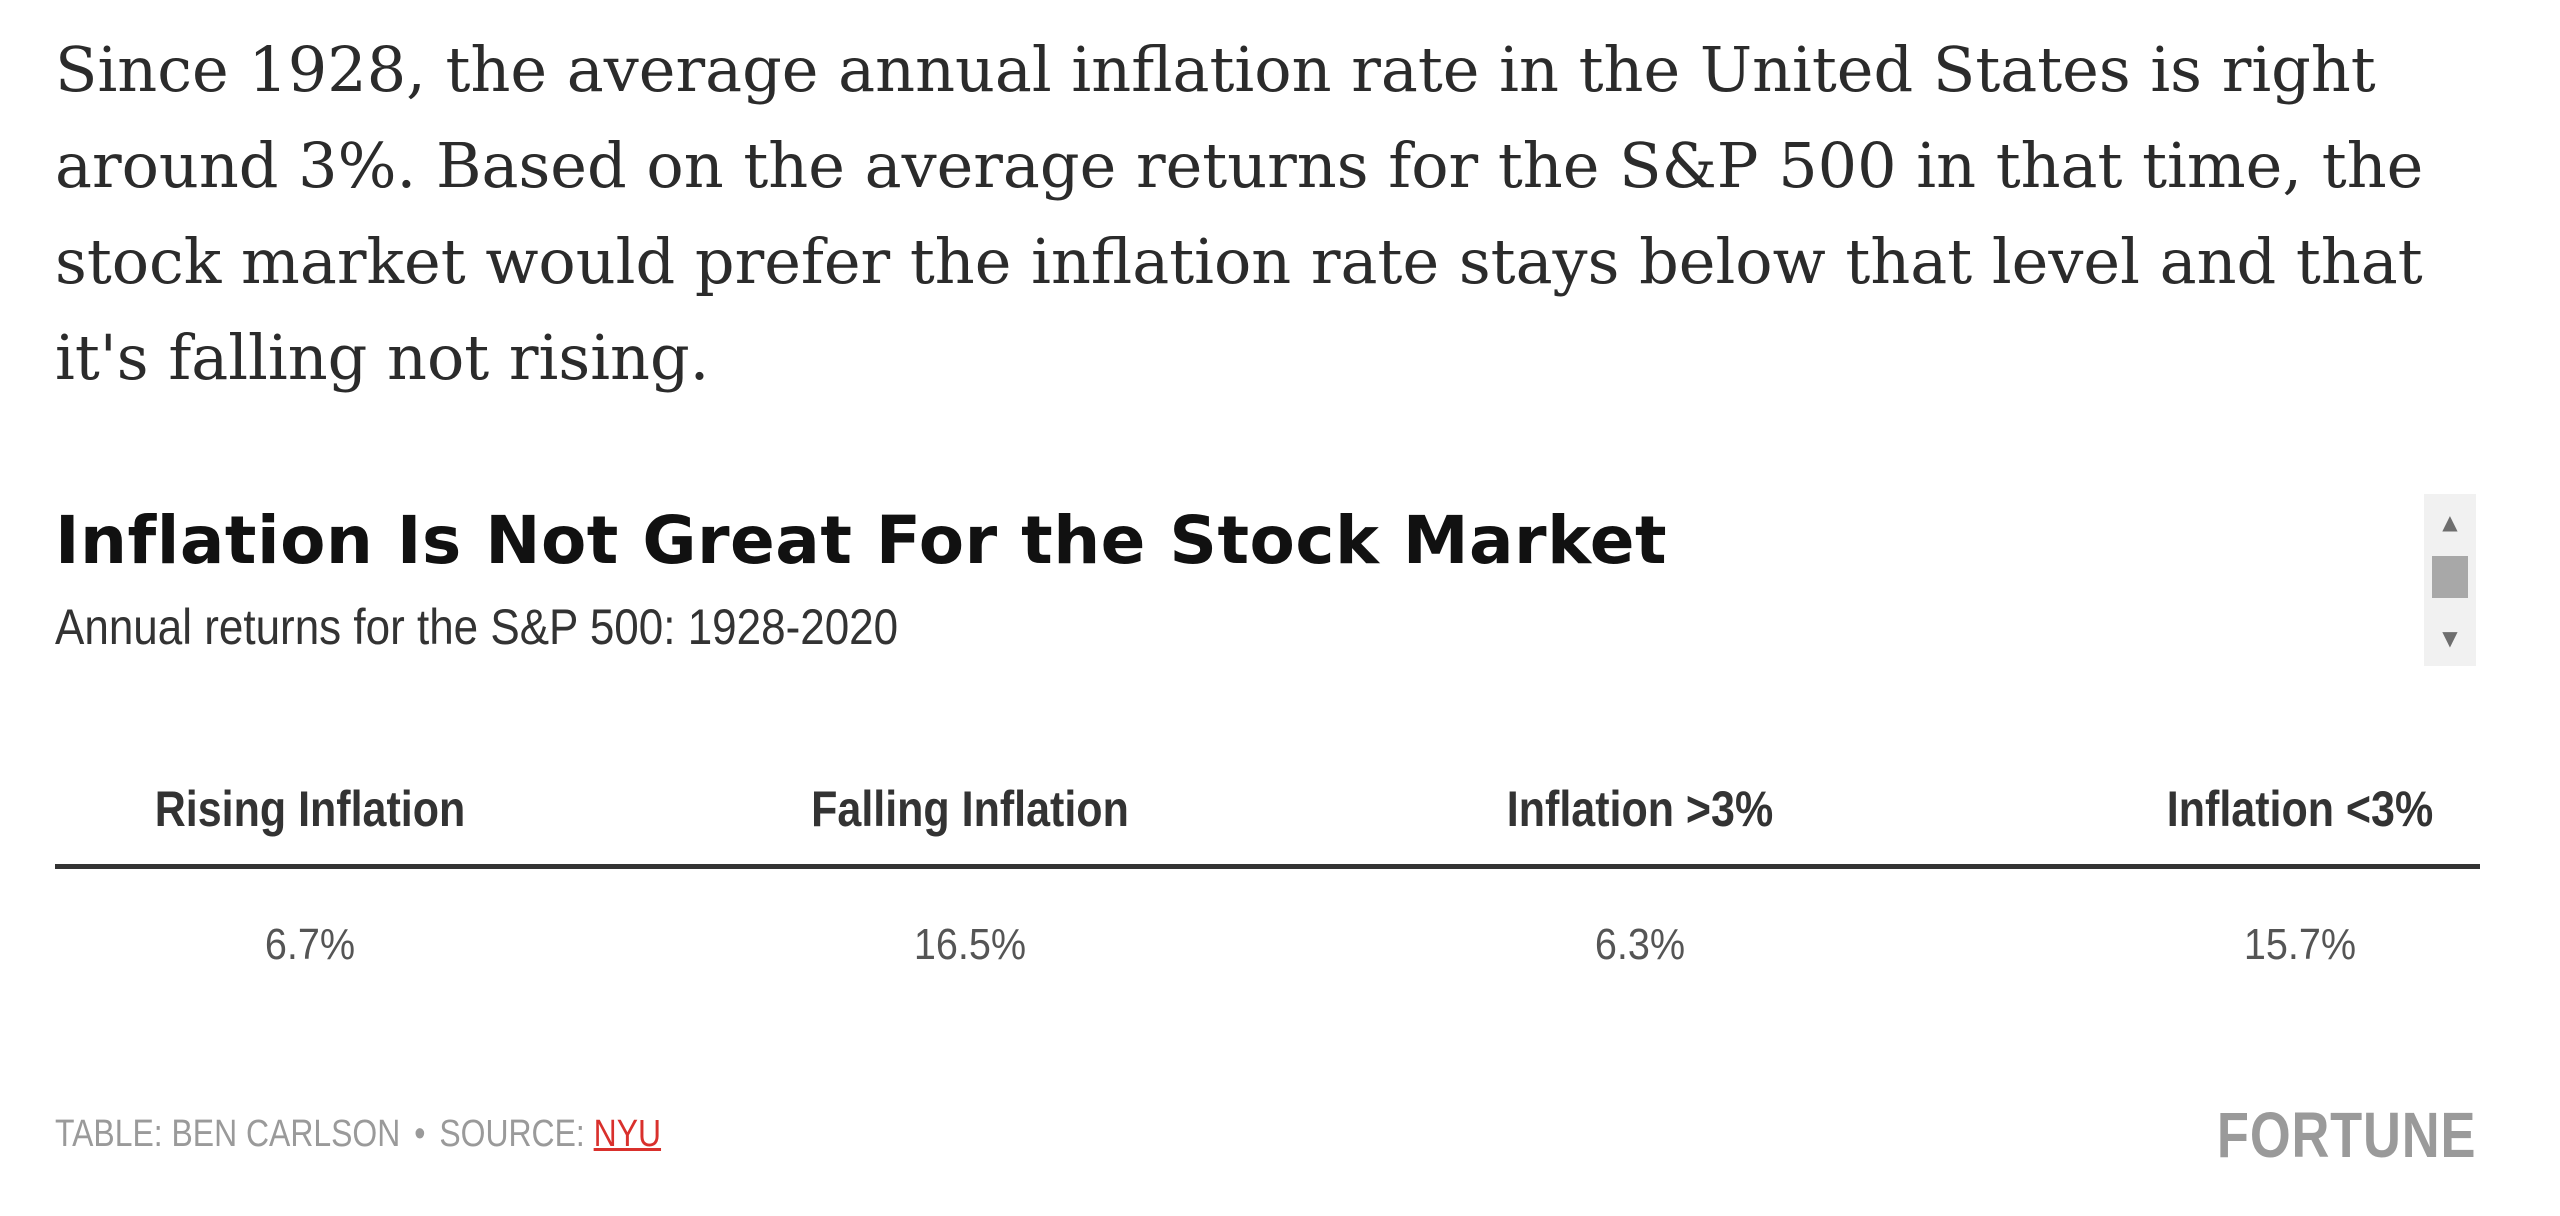 This screenshot has width=2560, height=1216. I want to click on column-header-falling-inflation: Falling Inflation, so click(970, 809).